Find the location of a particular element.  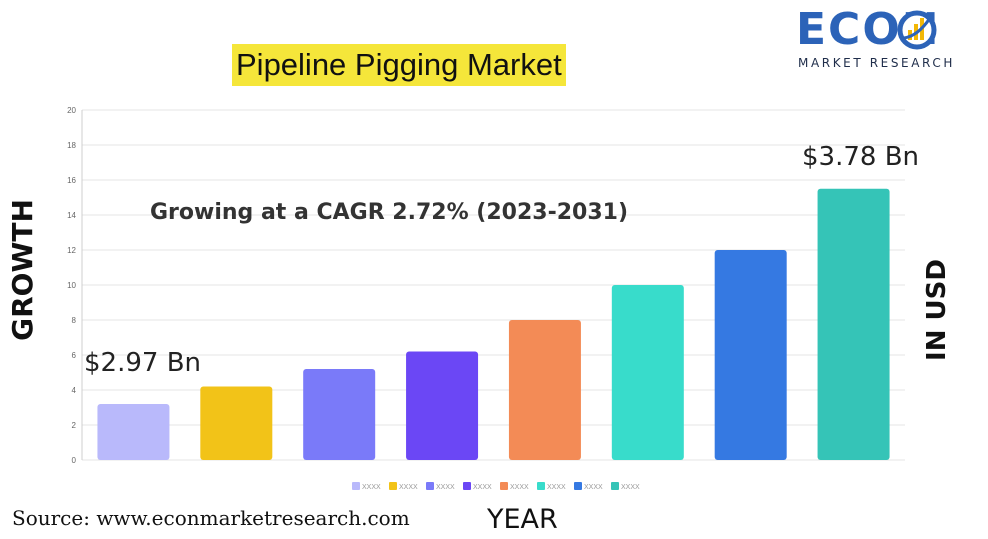

chart-title: Pipeline Pigging Market is located at coordinates (399, 65).